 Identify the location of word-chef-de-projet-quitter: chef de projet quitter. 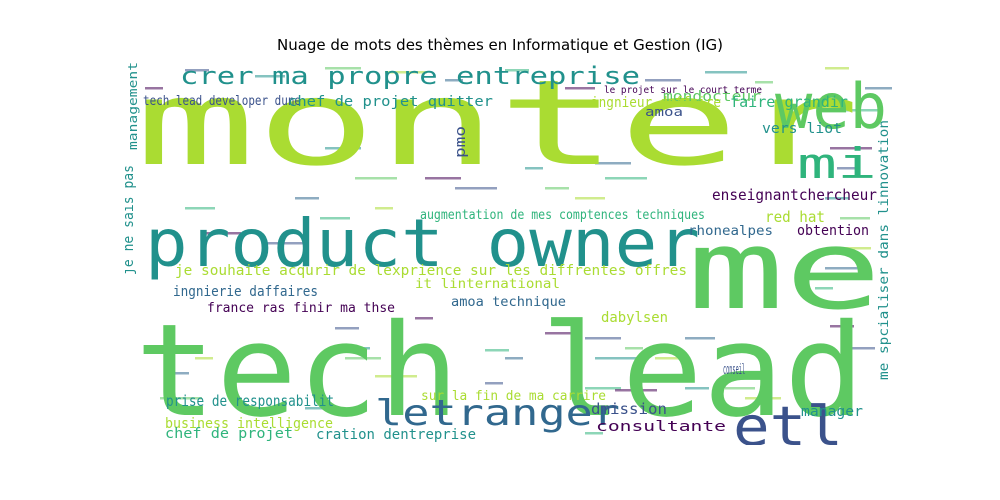
(390, 102).